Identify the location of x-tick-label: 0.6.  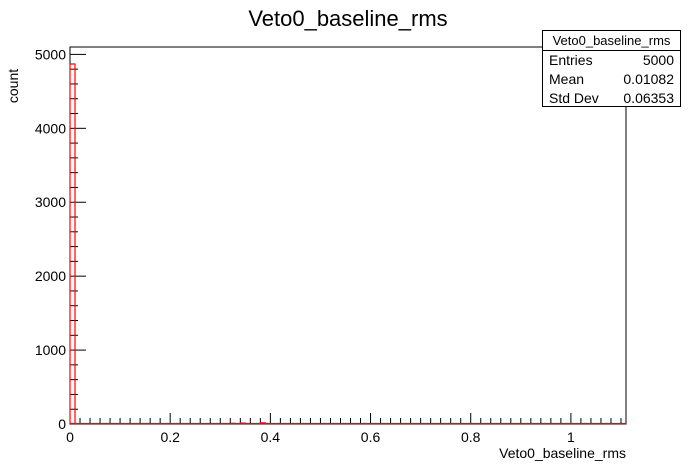
(371, 437).